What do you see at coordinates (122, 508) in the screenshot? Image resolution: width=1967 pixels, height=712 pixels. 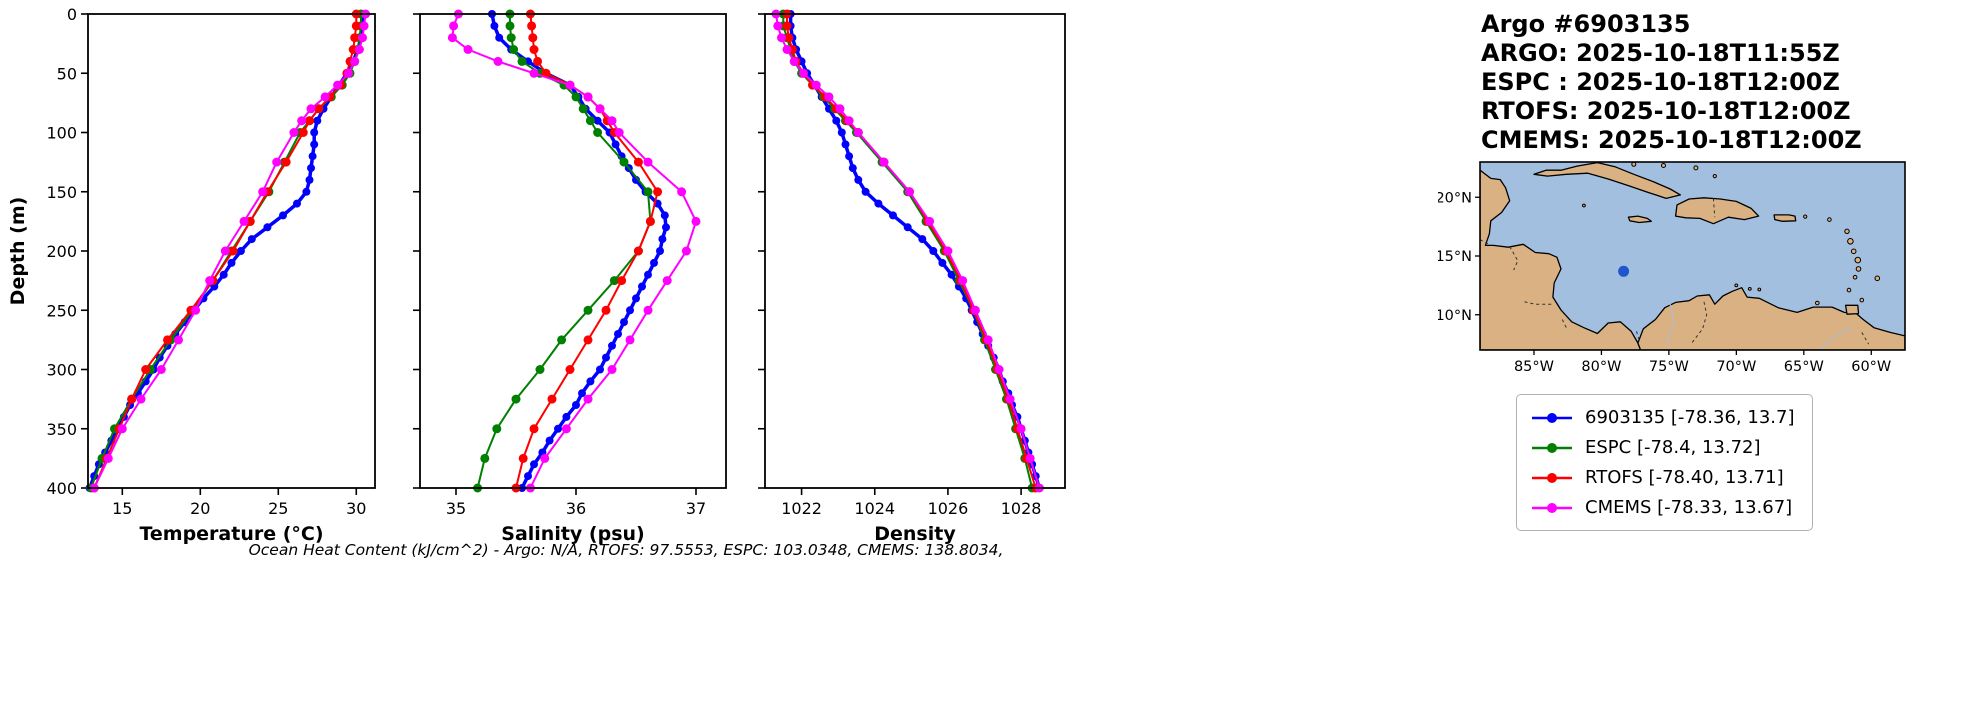 I see `svg-text: 15` at bounding box center [122, 508].